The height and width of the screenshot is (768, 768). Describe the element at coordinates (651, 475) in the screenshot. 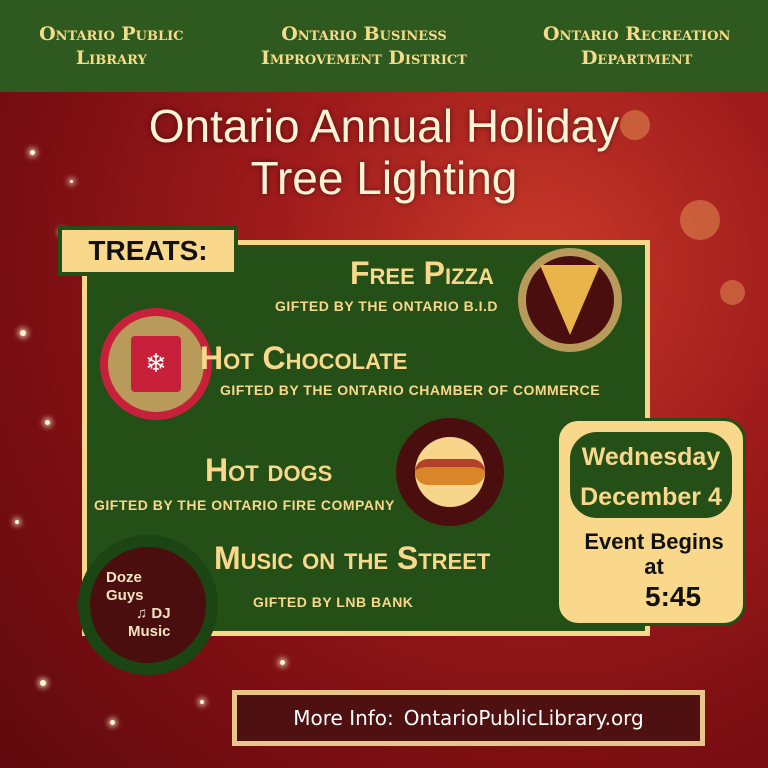

I see `event-date: Wednesday December 4` at that location.